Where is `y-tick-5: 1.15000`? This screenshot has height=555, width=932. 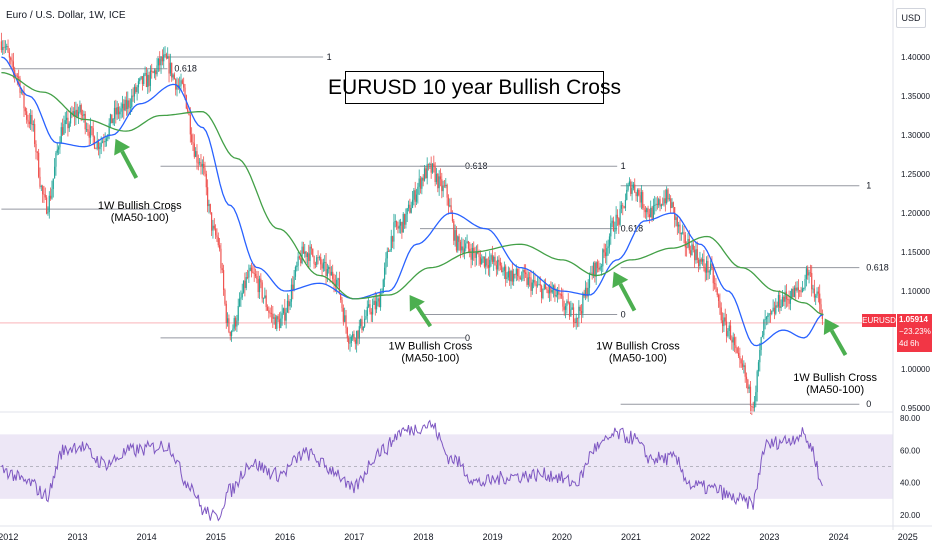 y-tick-5: 1.15000 is located at coordinates (915, 252).